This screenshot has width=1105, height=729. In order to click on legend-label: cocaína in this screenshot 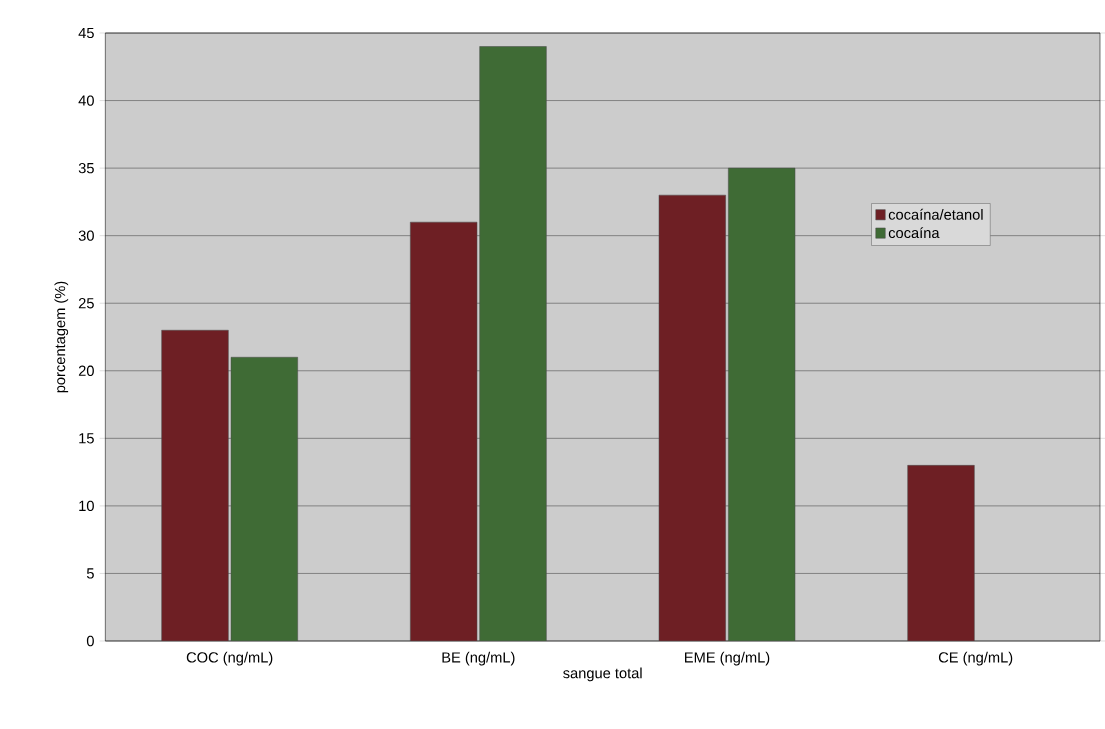, I will do `click(914, 233)`.